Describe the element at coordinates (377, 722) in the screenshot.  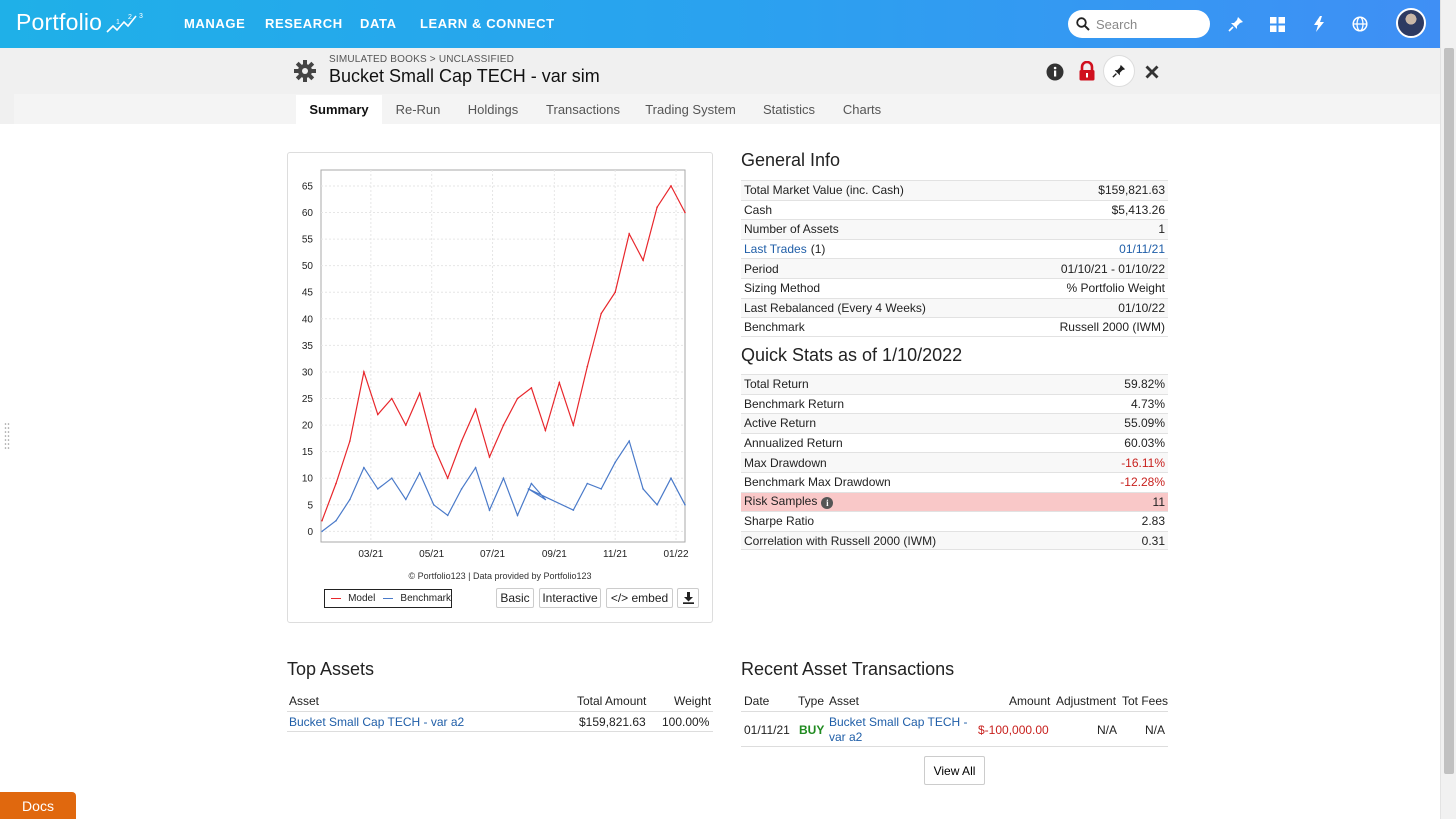
I see `top-asset-link: Bucket Small Cap TECH - var a2` at that location.